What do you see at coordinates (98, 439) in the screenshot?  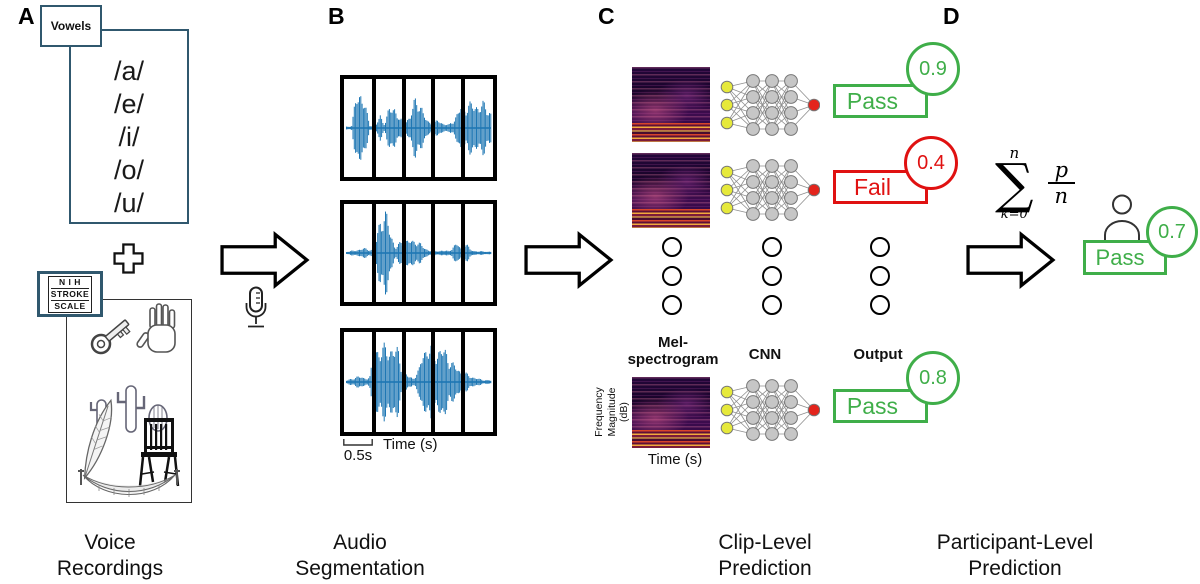 I see `feather-drawing` at bounding box center [98, 439].